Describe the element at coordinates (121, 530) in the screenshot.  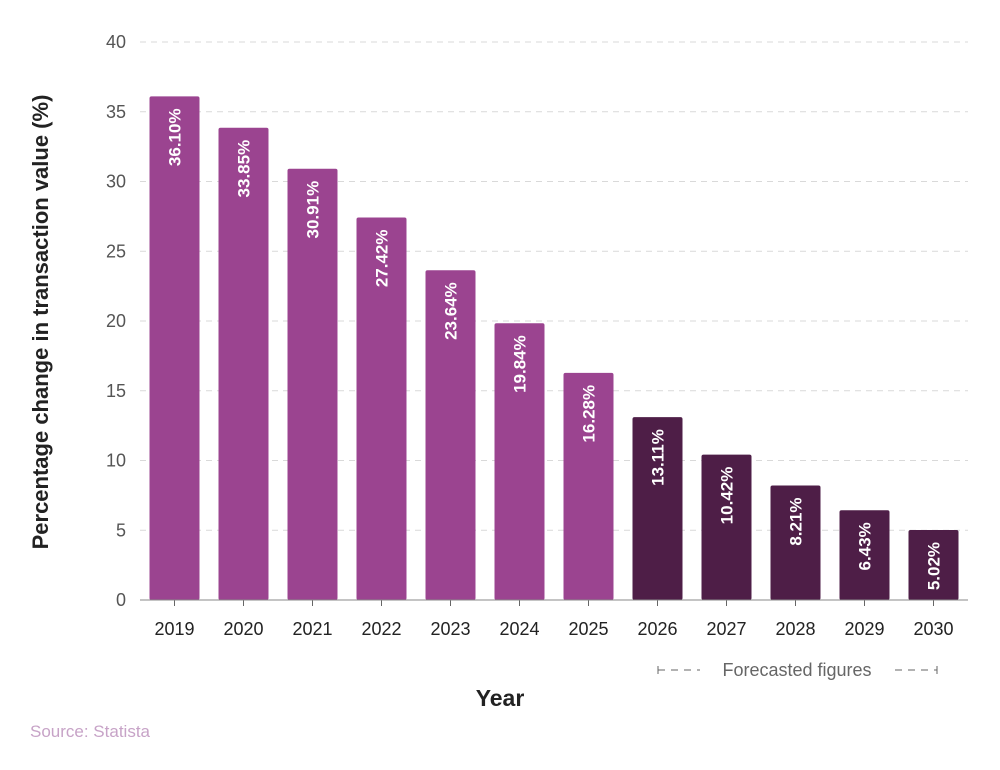
I see `y-tick-label: 5` at that location.